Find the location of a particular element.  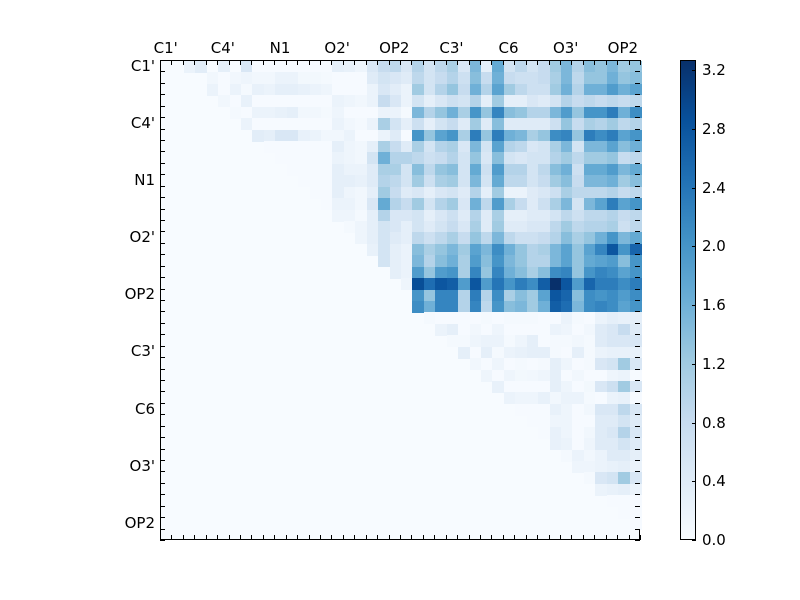

y-tick-label: C6 is located at coordinates (144, 408).